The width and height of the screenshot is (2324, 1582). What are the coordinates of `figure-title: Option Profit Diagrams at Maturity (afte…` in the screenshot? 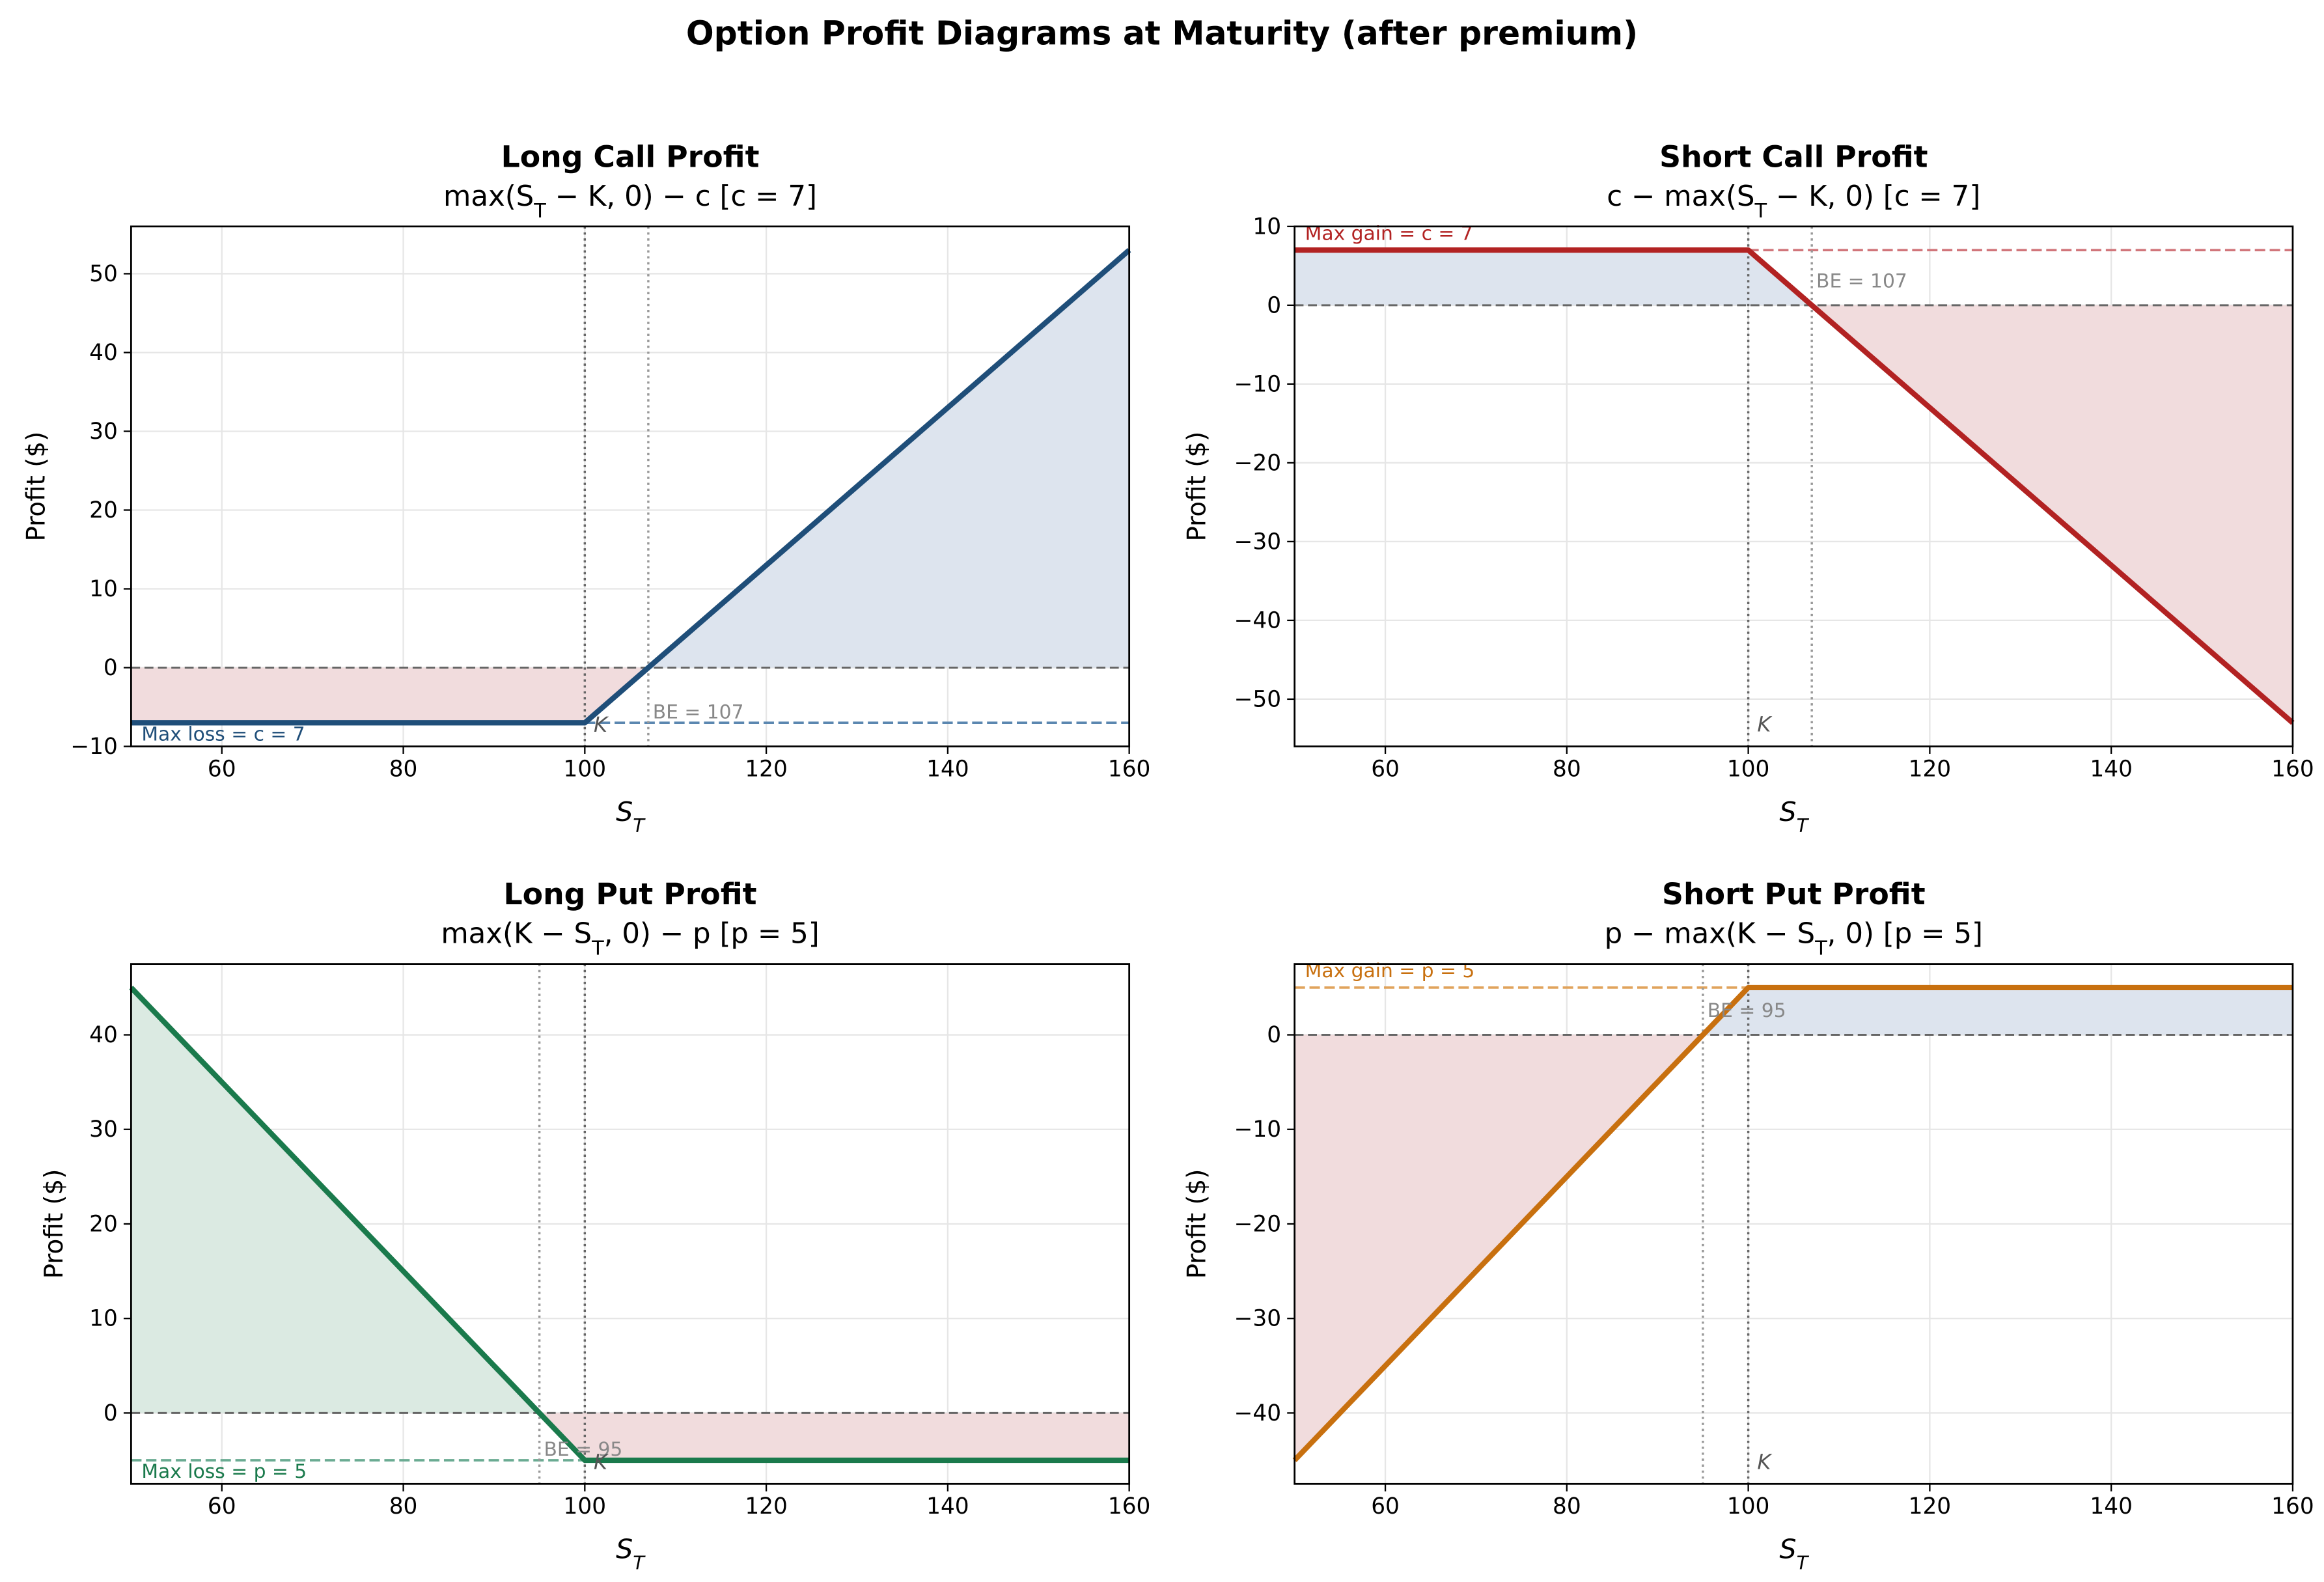 It's located at (1162, 33).